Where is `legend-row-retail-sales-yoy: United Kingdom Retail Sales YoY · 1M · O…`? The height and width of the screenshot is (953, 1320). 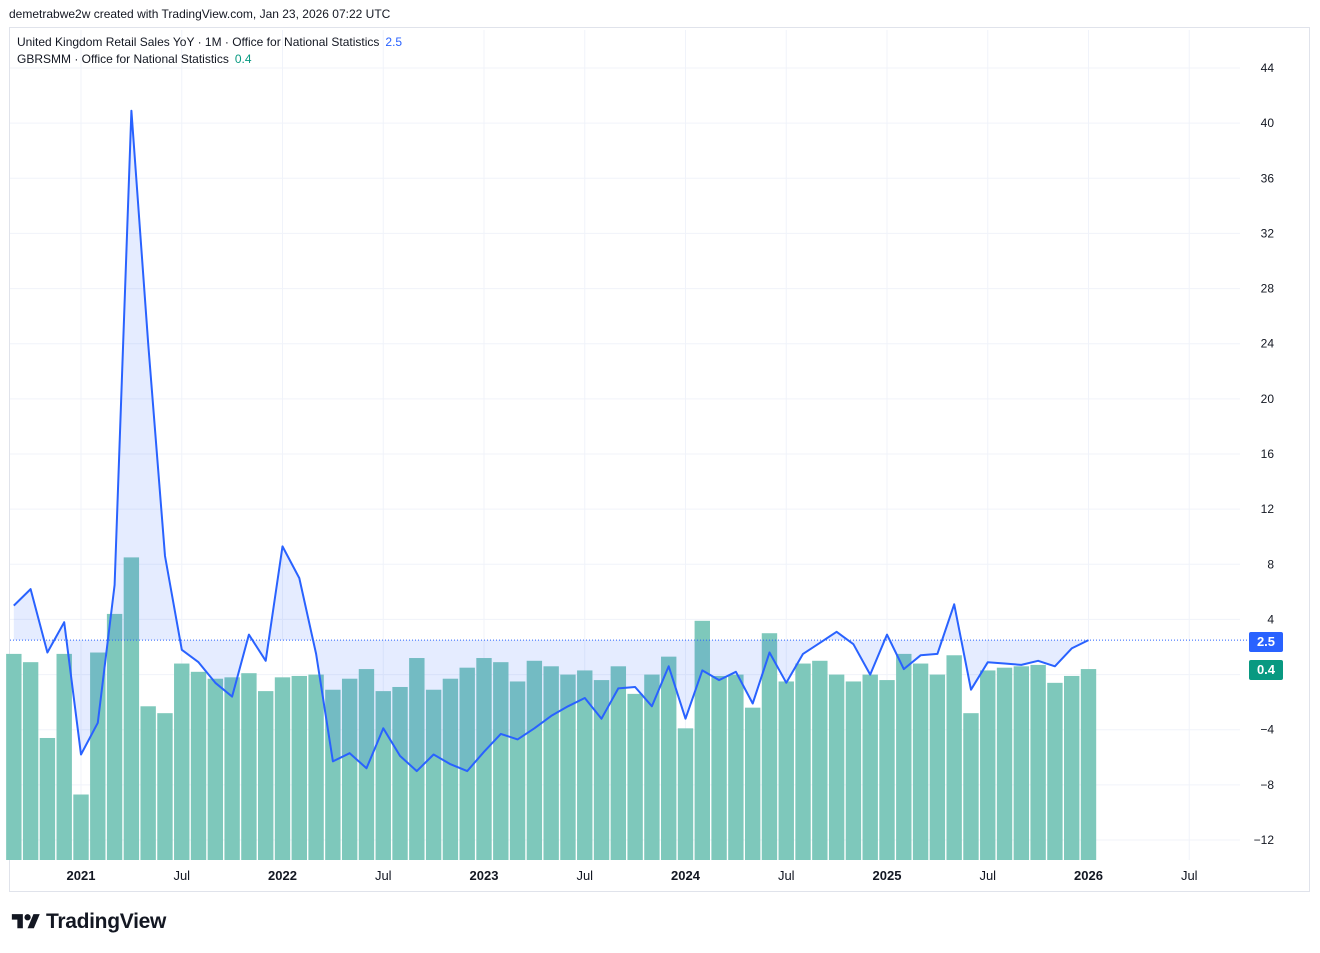 legend-row-retail-sales-yoy: United Kingdom Retail Sales YoY · 1M · O… is located at coordinates (209, 42).